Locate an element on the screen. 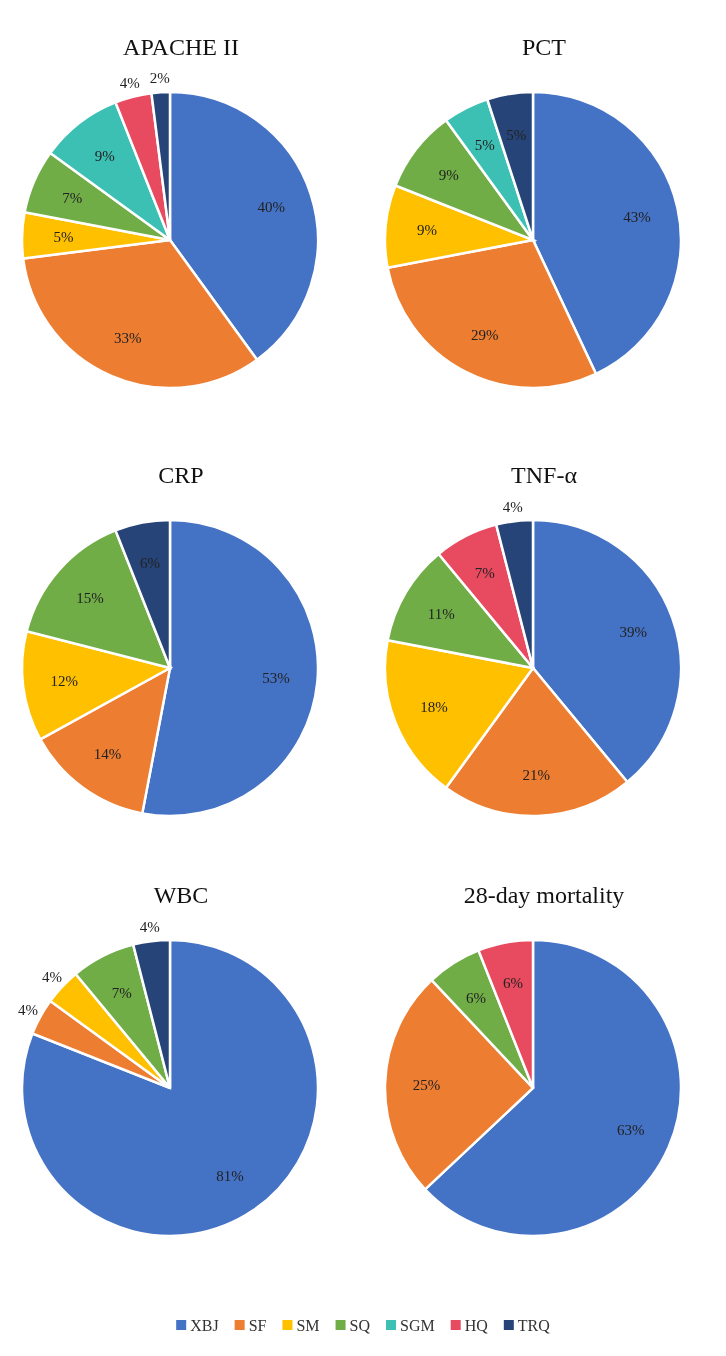  legend-label: SM is located at coordinates (308, 1325).